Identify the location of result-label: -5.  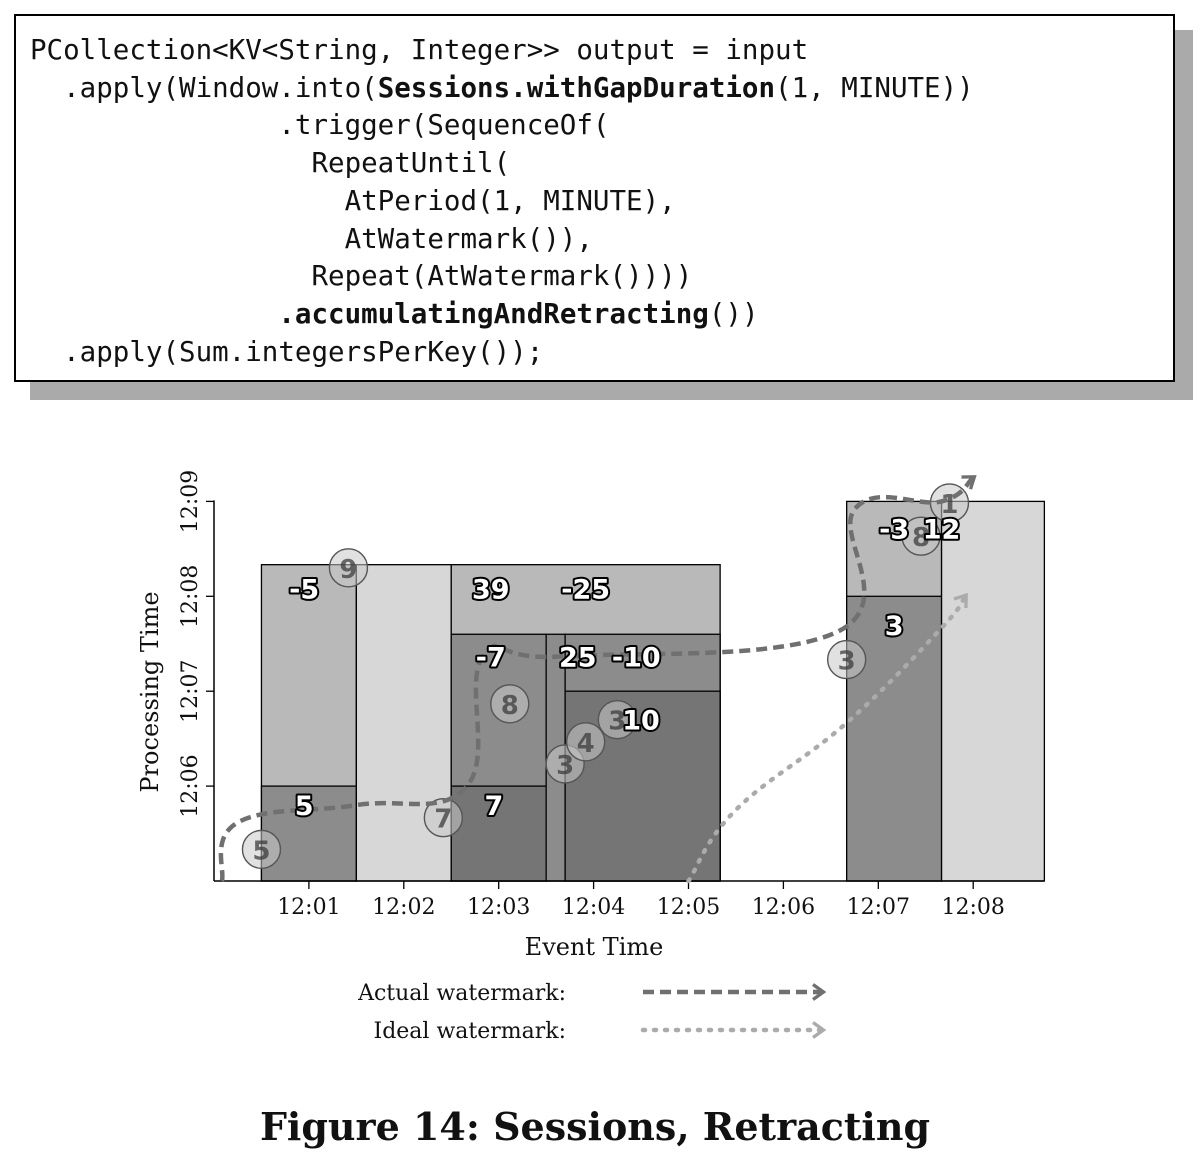
(304, 589).